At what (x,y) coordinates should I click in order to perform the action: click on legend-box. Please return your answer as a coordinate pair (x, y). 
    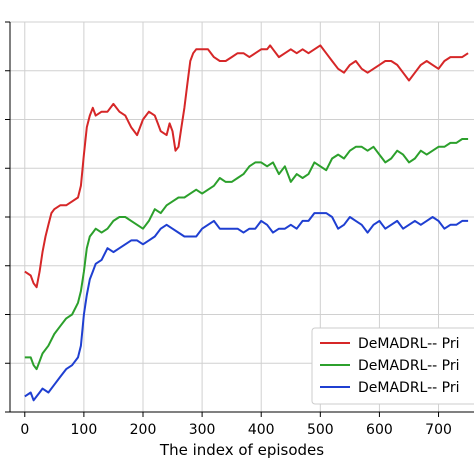
    Looking at the image, I should click on (392, 366).